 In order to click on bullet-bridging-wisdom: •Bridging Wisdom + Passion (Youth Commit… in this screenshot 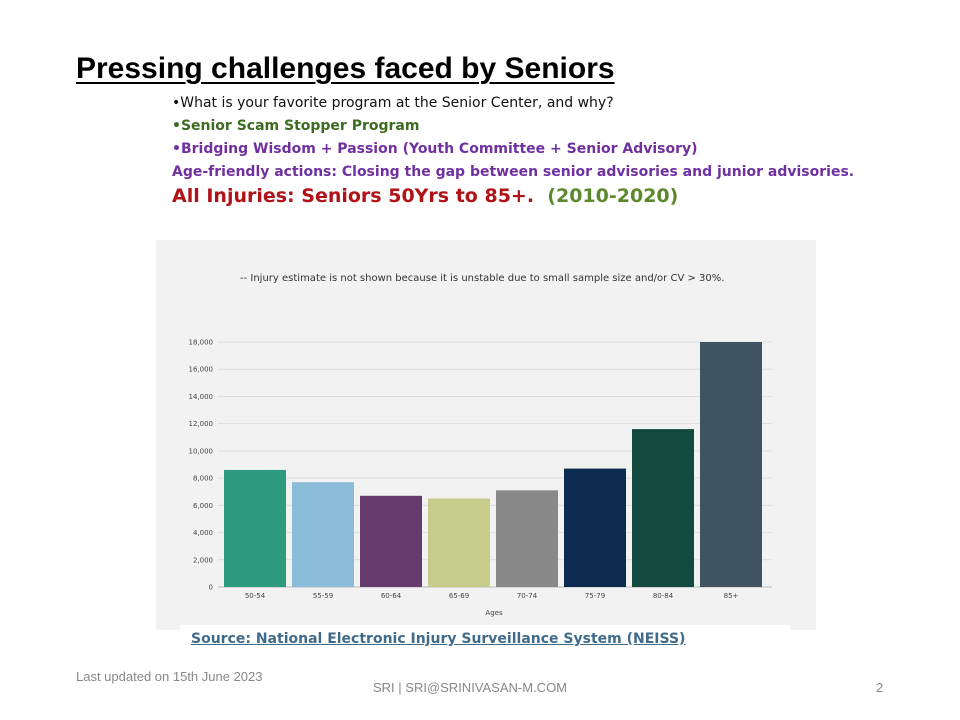, I will do `click(435, 149)`.